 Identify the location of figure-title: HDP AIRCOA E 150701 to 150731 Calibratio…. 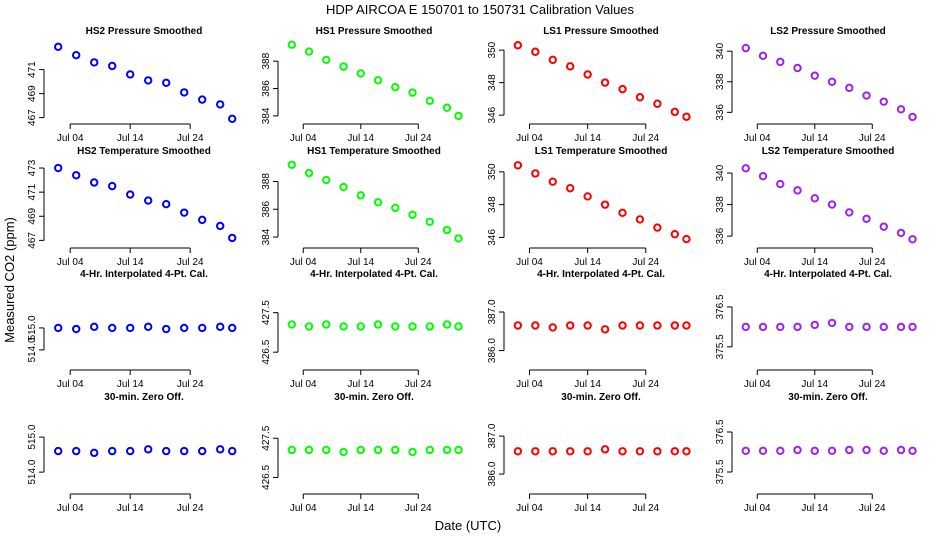
(480, 9).